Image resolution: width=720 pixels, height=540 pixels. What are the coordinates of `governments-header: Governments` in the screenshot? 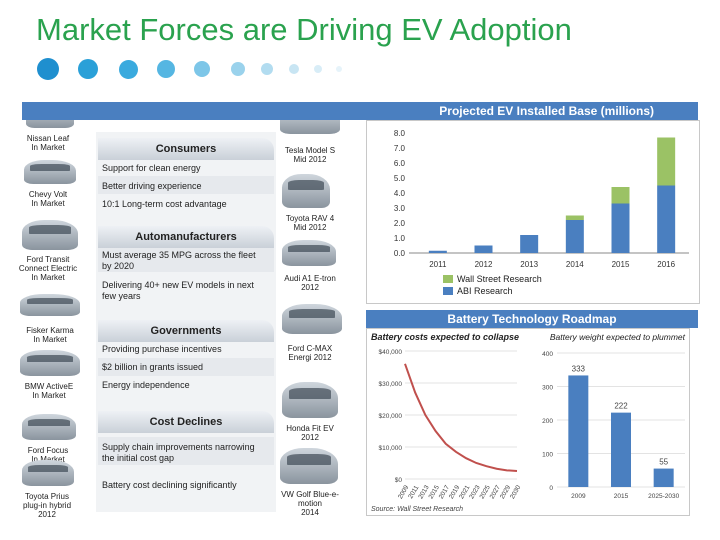 It's located at (186, 331).